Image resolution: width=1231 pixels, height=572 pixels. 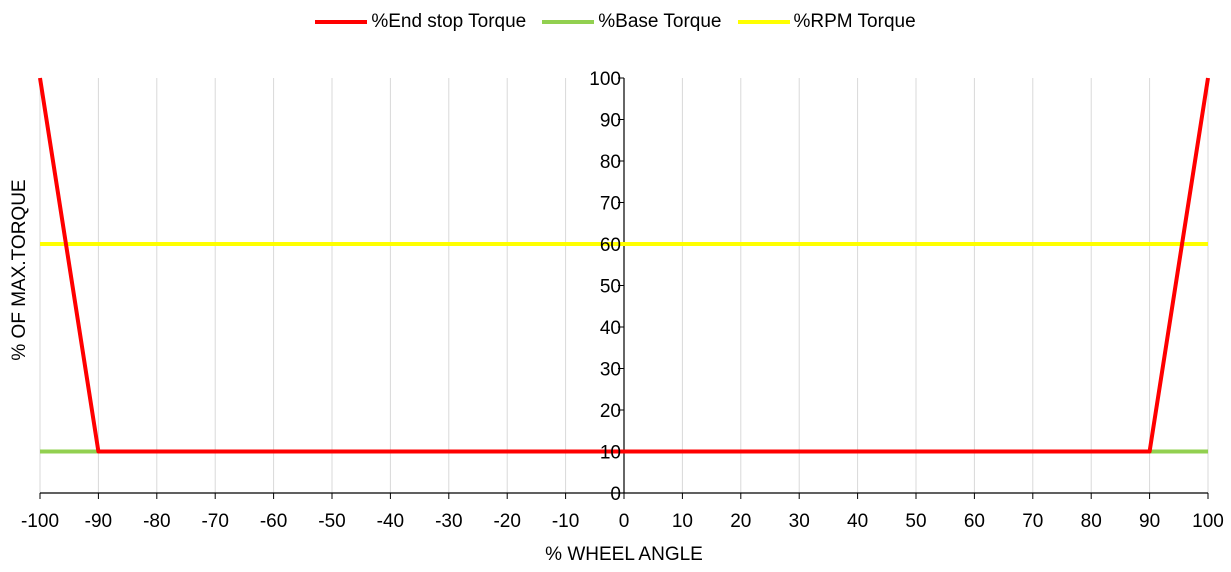 What do you see at coordinates (660, 21) in the screenshot?
I see `legend-label-base: %Base Torque` at bounding box center [660, 21].